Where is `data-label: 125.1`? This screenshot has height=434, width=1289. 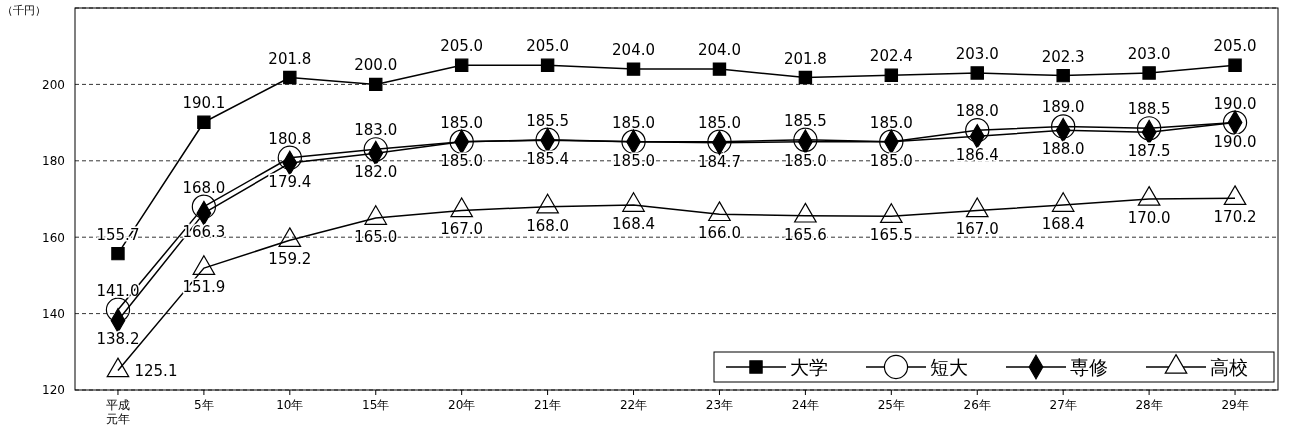
data-label: 125.1 is located at coordinates (156, 370).